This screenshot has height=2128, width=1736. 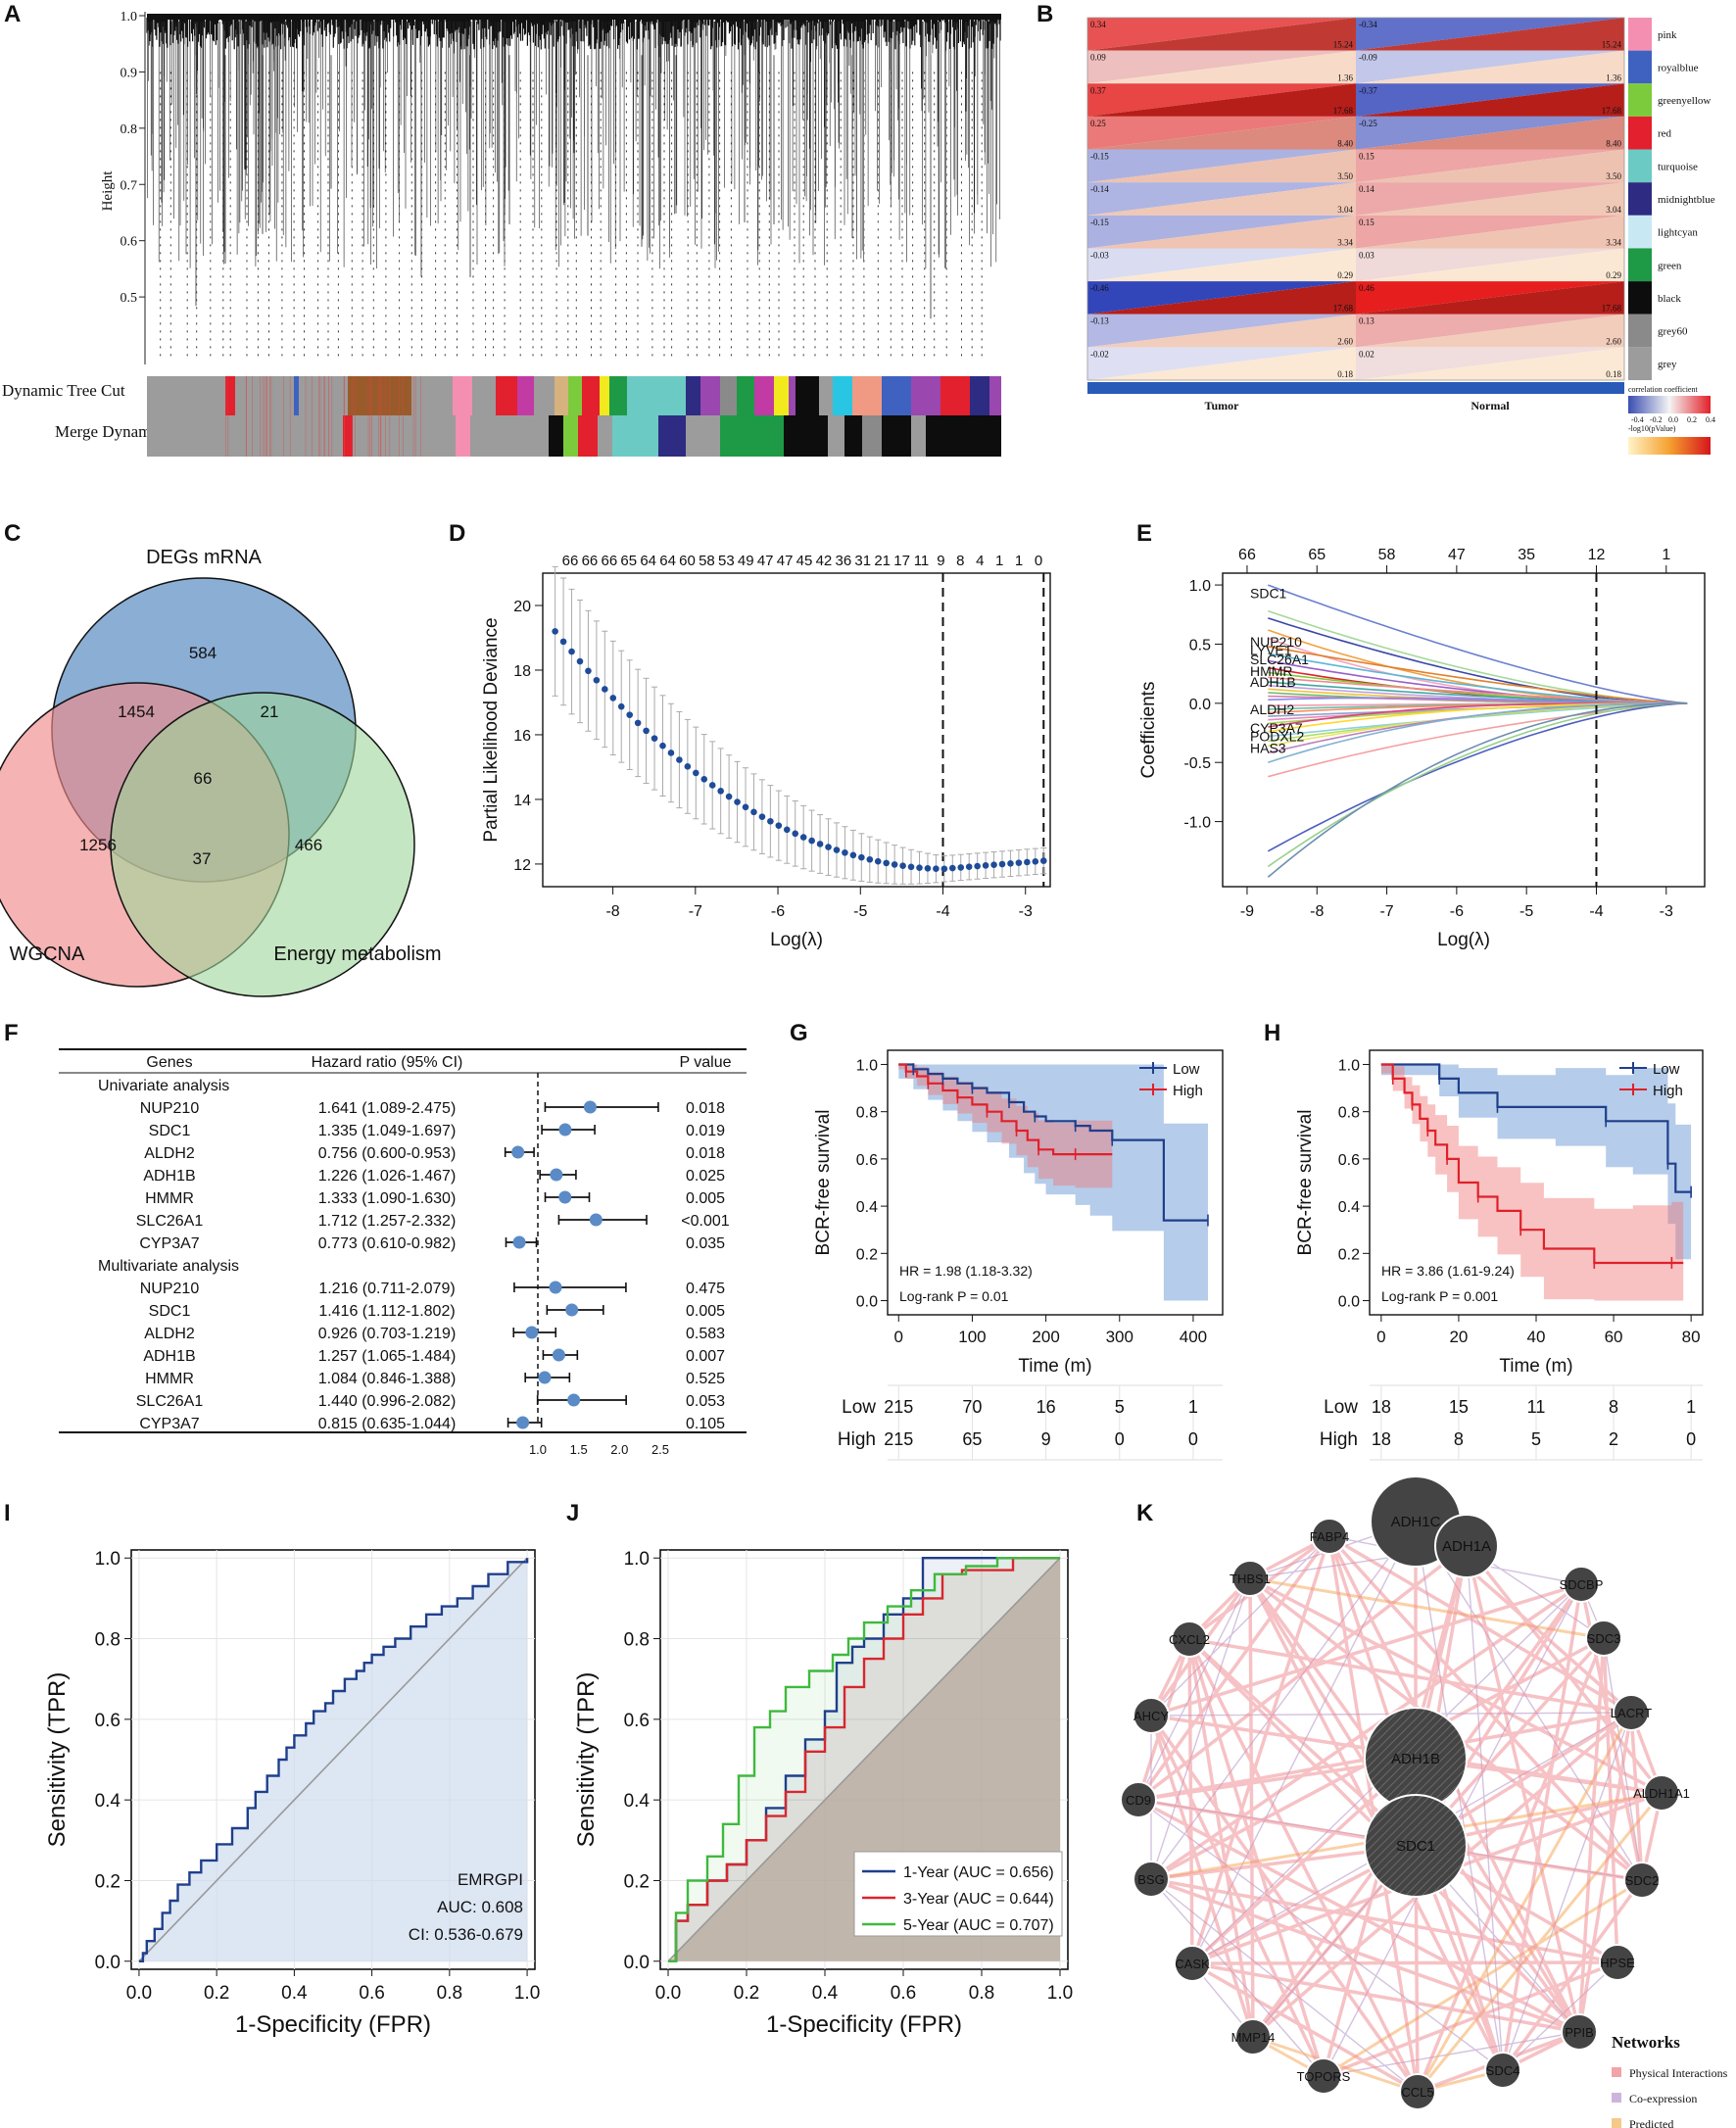 I want to click on forest-section-title: Multivariate analysis, so click(x=169, y=1266).